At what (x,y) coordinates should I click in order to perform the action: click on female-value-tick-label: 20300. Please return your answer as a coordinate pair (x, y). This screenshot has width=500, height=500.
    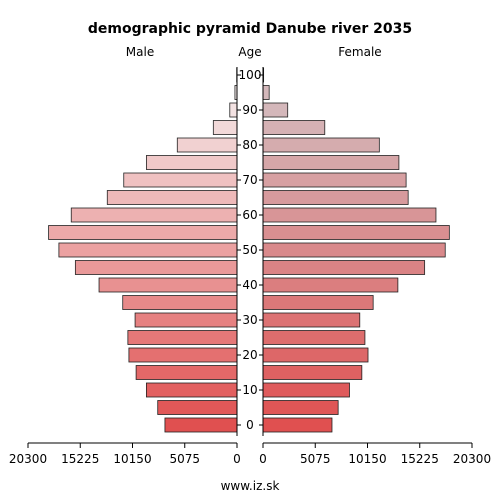
    Looking at the image, I should click on (472, 459).